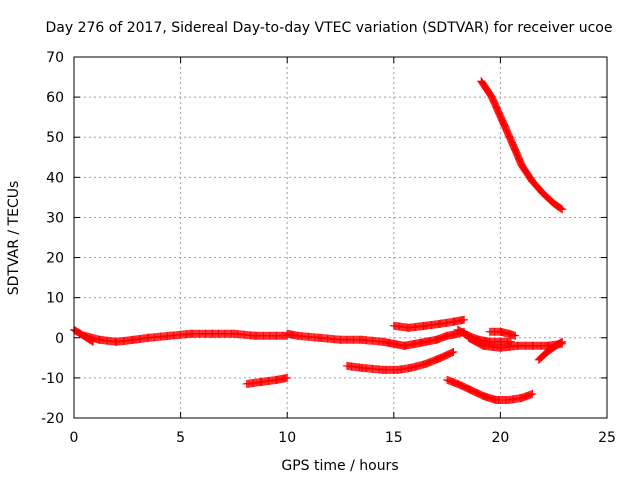 The width and height of the screenshot is (640, 480). Describe the element at coordinates (607, 438) in the screenshot. I see `x-tick-label: 25` at that location.